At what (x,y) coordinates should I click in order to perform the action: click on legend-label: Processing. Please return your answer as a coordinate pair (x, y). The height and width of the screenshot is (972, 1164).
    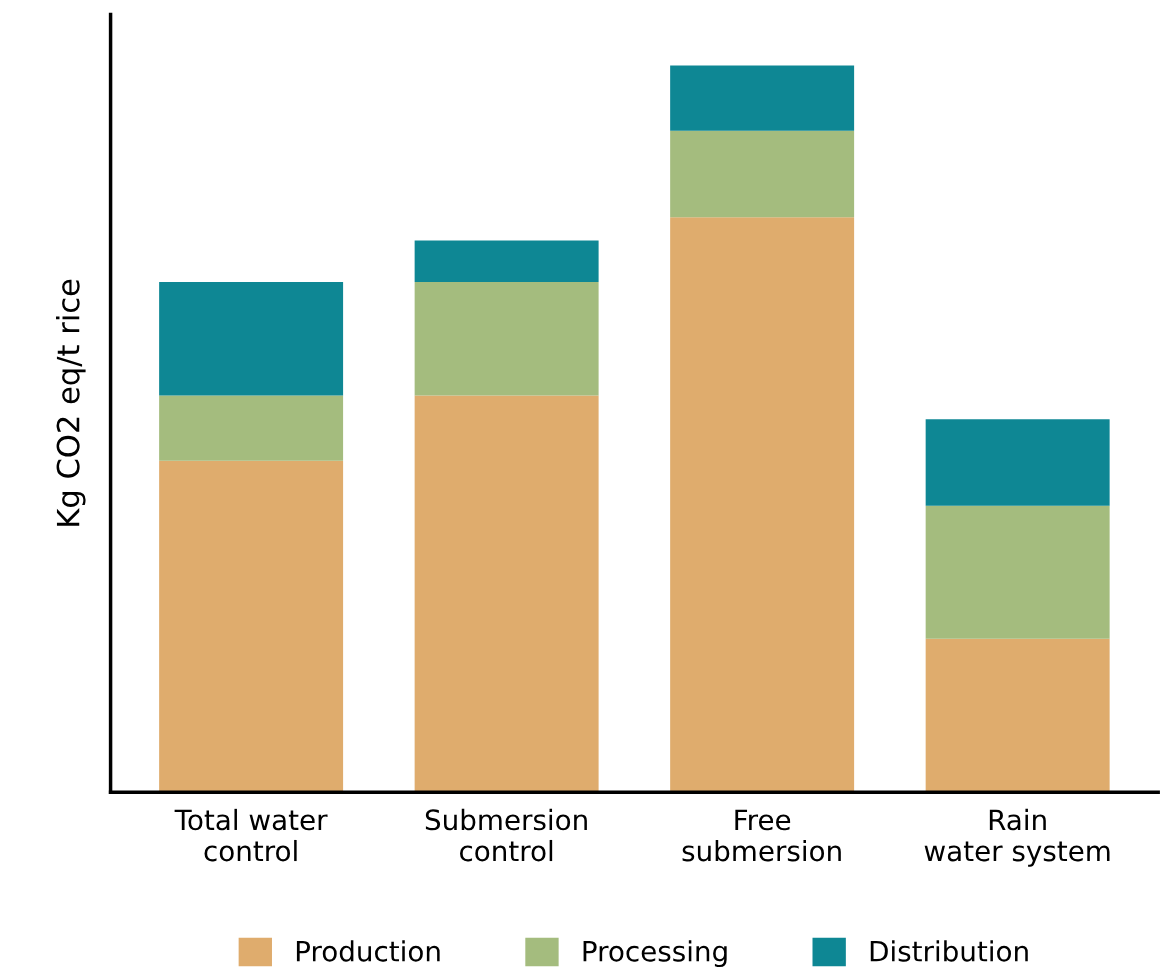
    Looking at the image, I should click on (655, 954).